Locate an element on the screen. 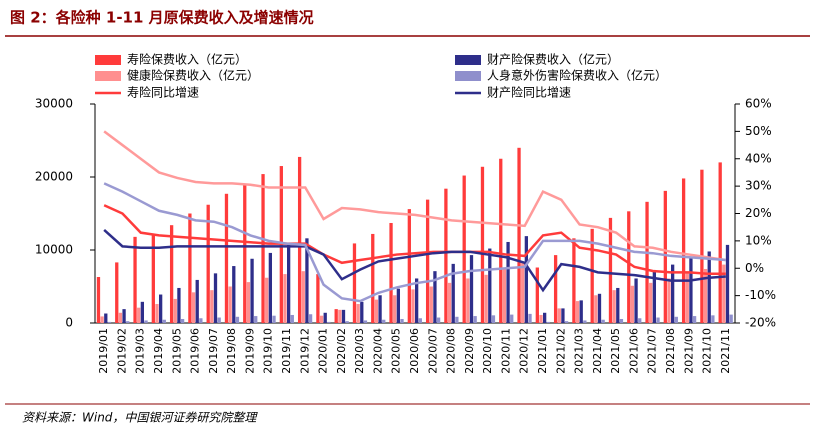 The height and width of the screenshot is (436, 815). y-tick-label: 30000 is located at coordinates (54, 104).